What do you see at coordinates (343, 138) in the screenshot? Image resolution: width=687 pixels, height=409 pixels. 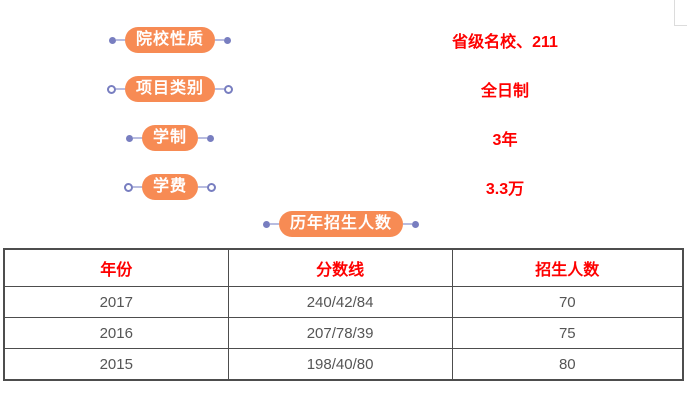 I see `info-row-duration: 学制 3年` at bounding box center [343, 138].